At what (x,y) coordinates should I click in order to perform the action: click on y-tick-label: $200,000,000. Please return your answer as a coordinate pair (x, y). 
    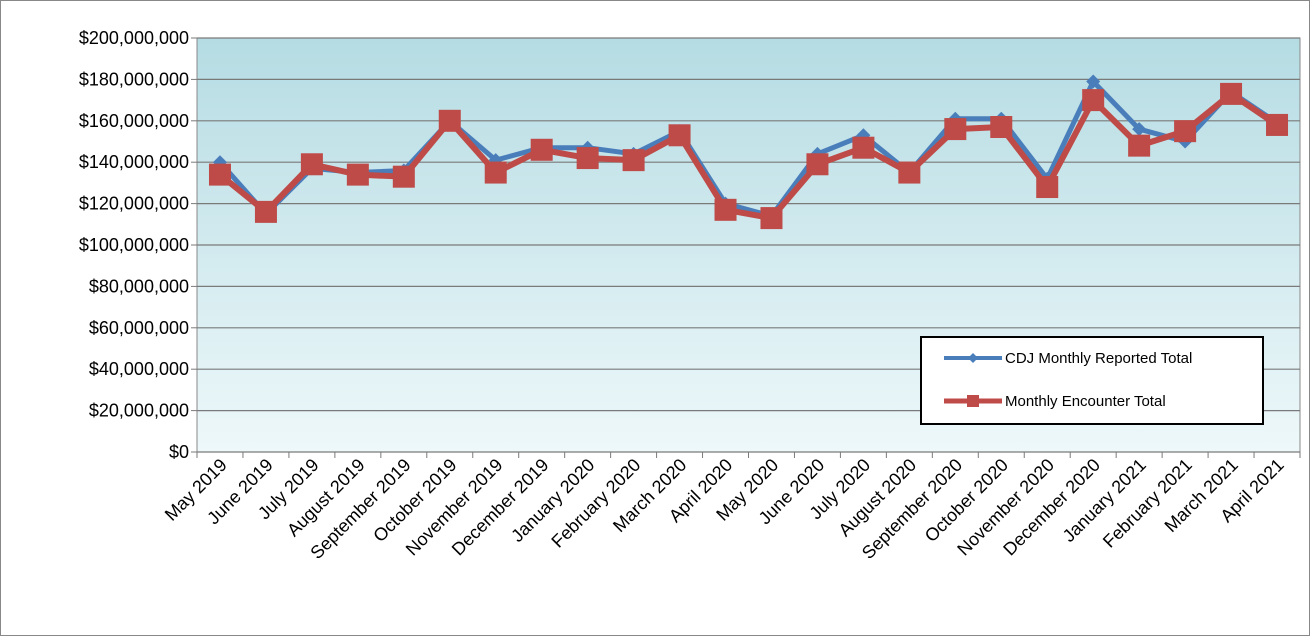
    Looking at the image, I should click on (134, 38).